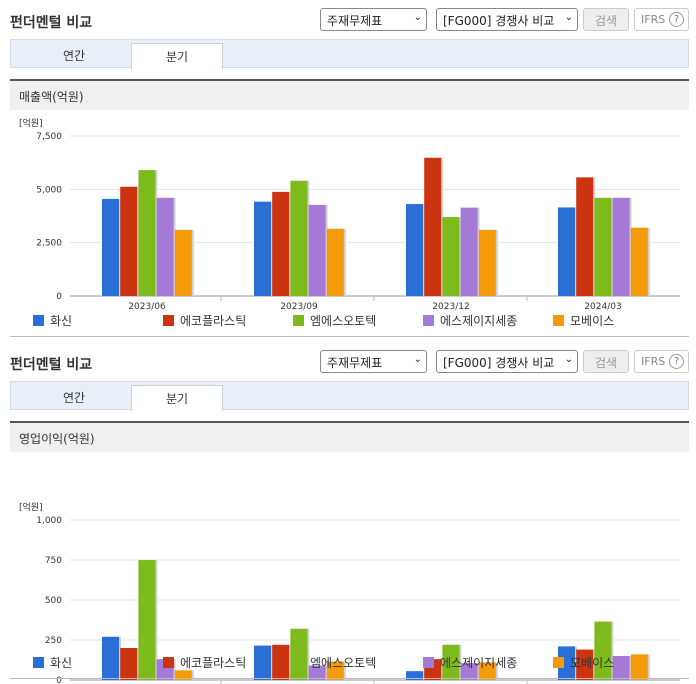 This screenshot has height=684, width=696. I want to click on x-tick-label: 2024/03, so click(602, 307).